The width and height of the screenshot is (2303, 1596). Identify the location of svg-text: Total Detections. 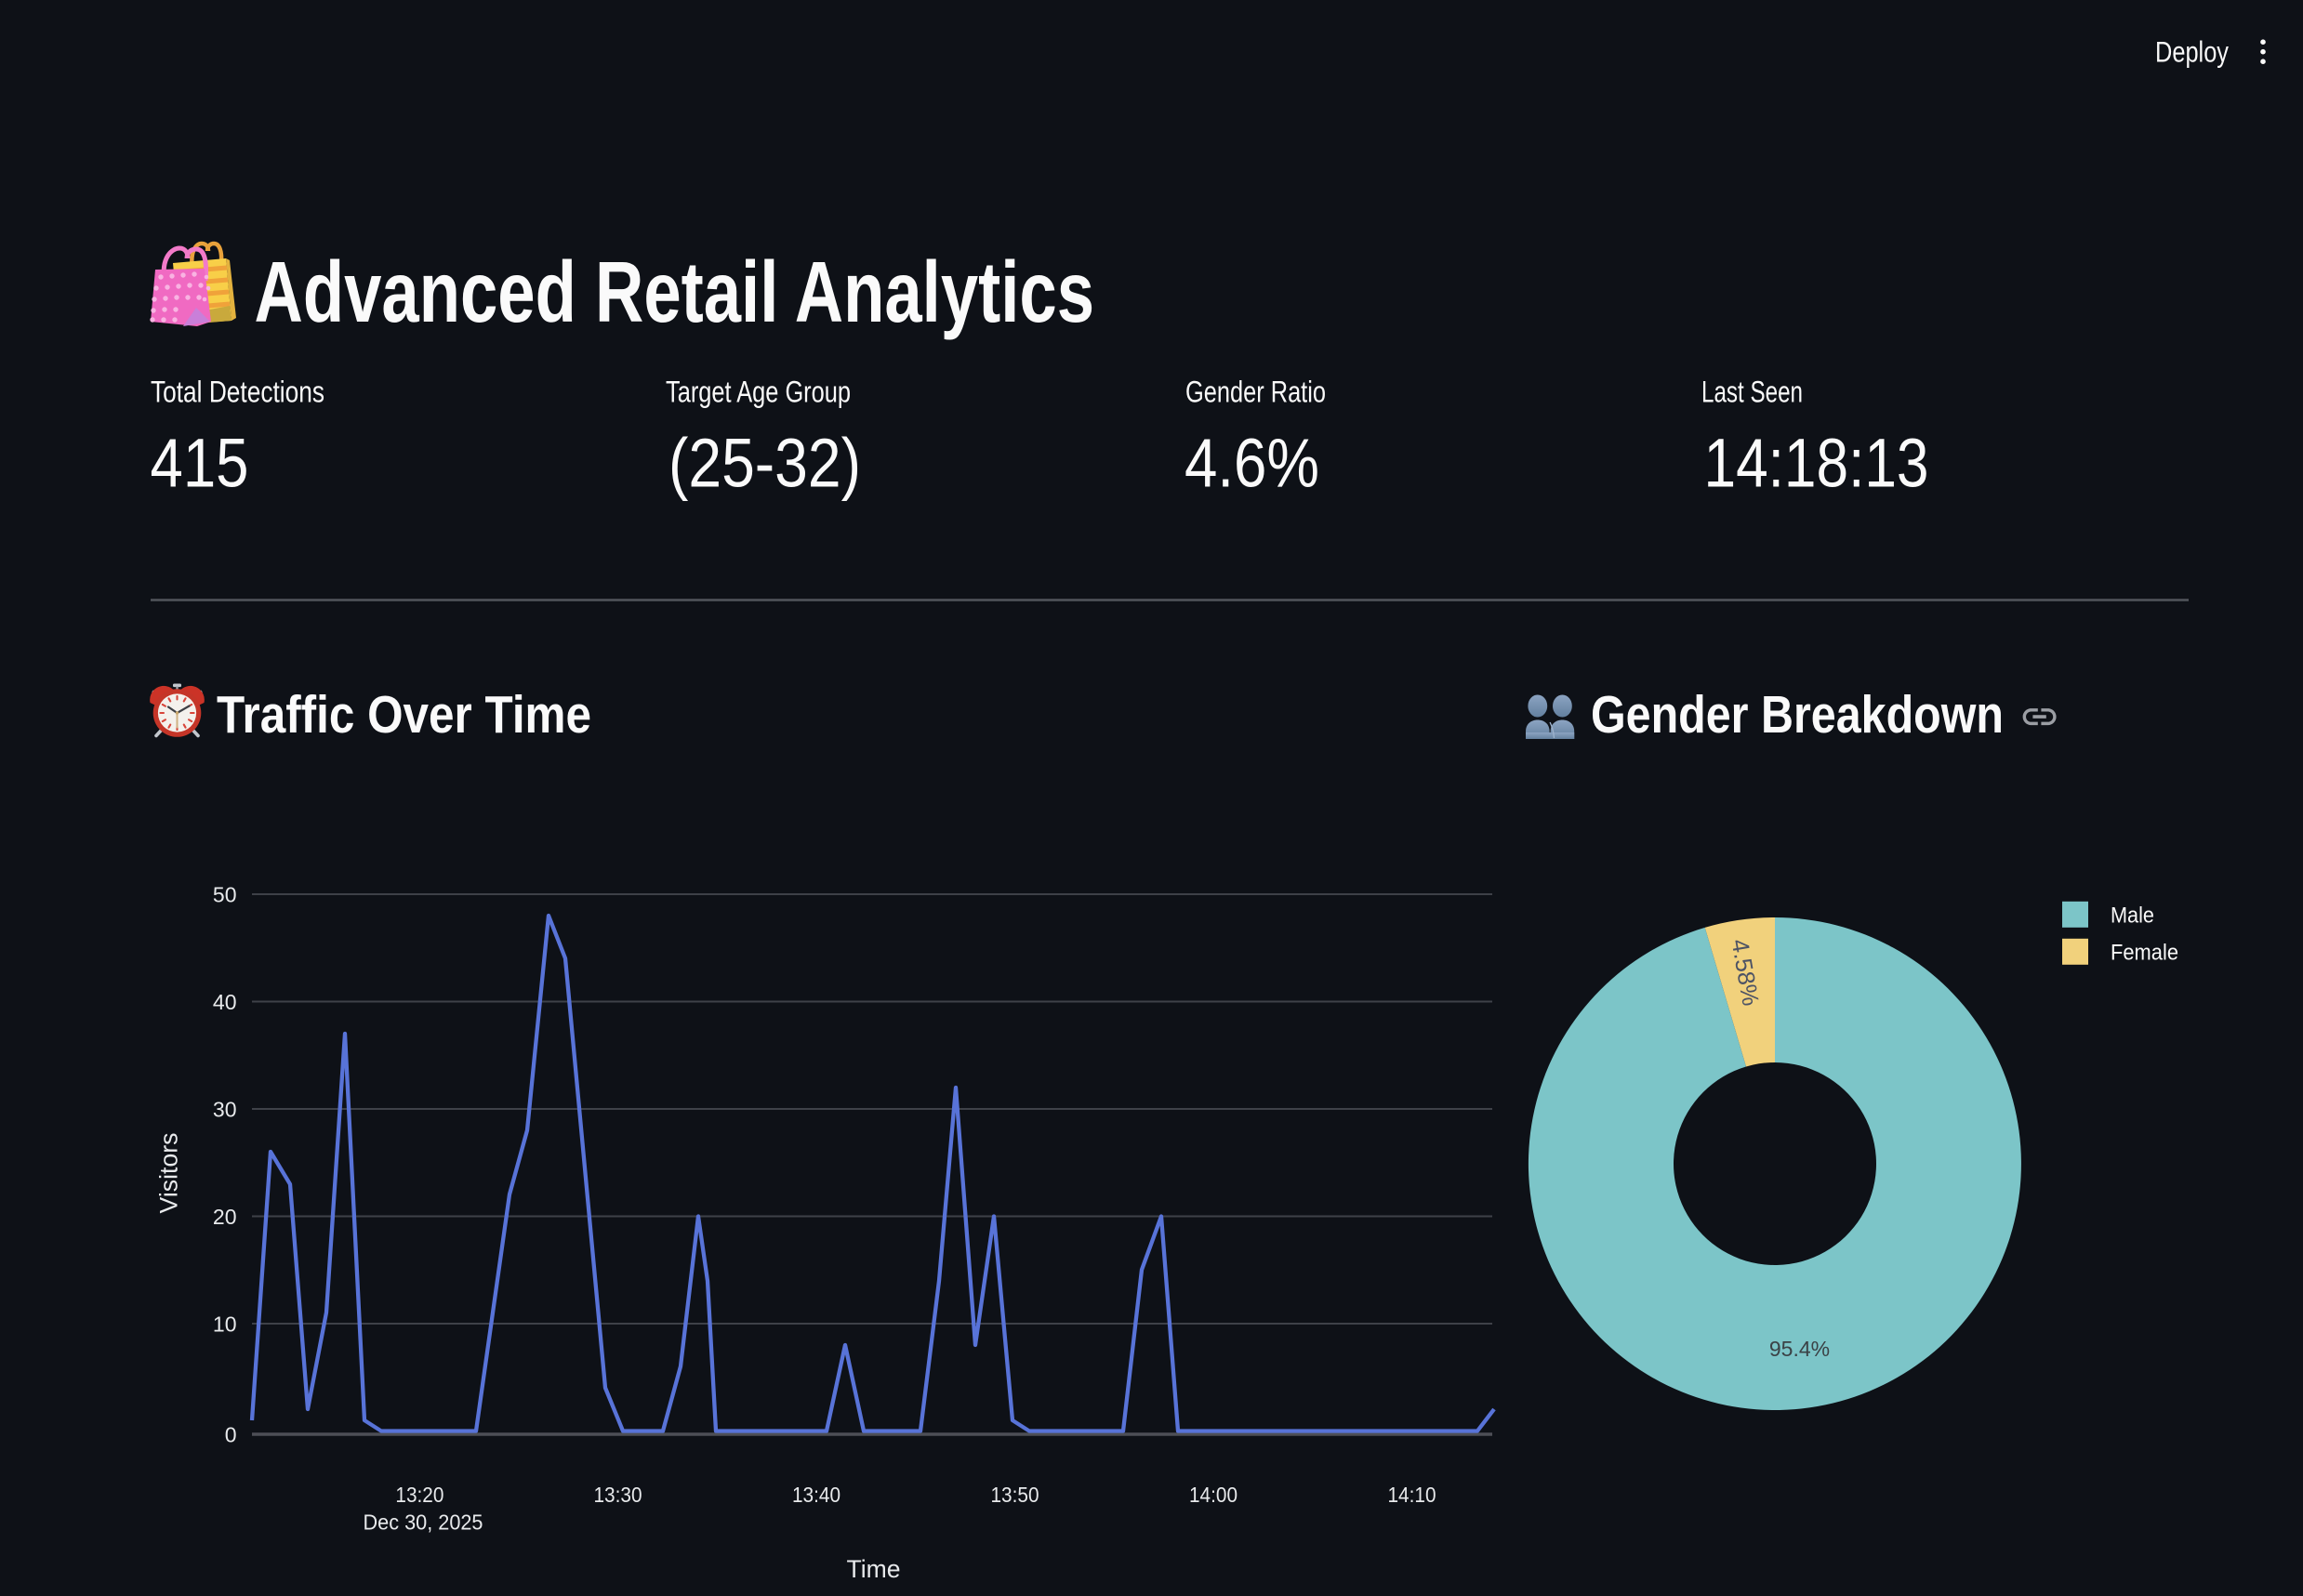
(237, 391).